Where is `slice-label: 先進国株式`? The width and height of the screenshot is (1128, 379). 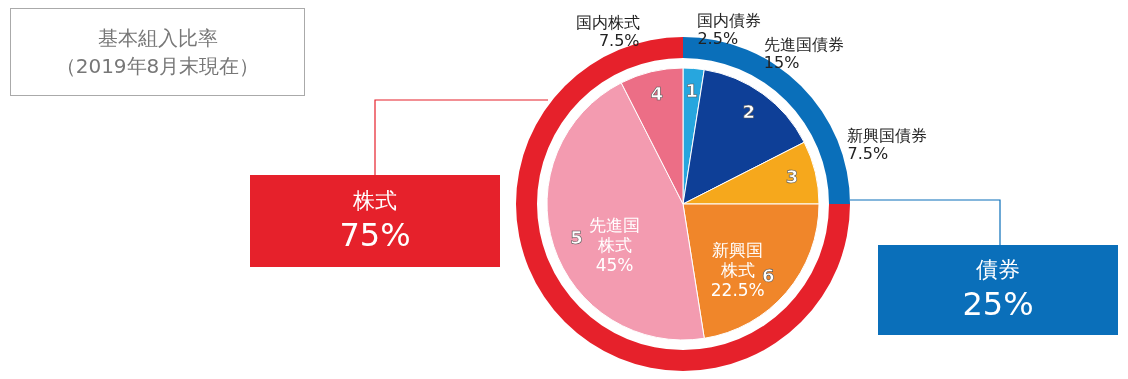 slice-label: 先進国株式 is located at coordinates (615, 235).